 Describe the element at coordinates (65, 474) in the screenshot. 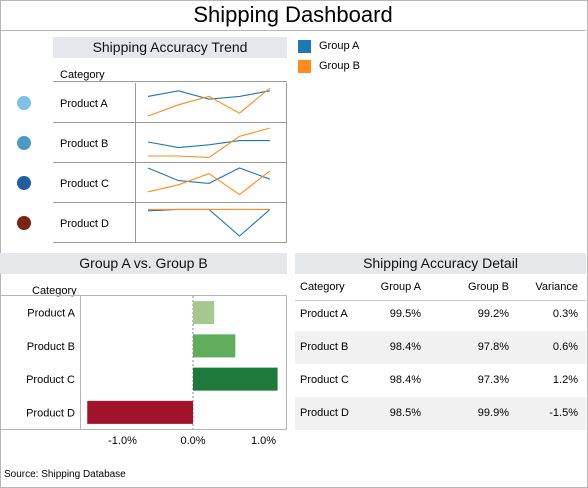

I see `source-note: Source: Shipping Database` at that location.